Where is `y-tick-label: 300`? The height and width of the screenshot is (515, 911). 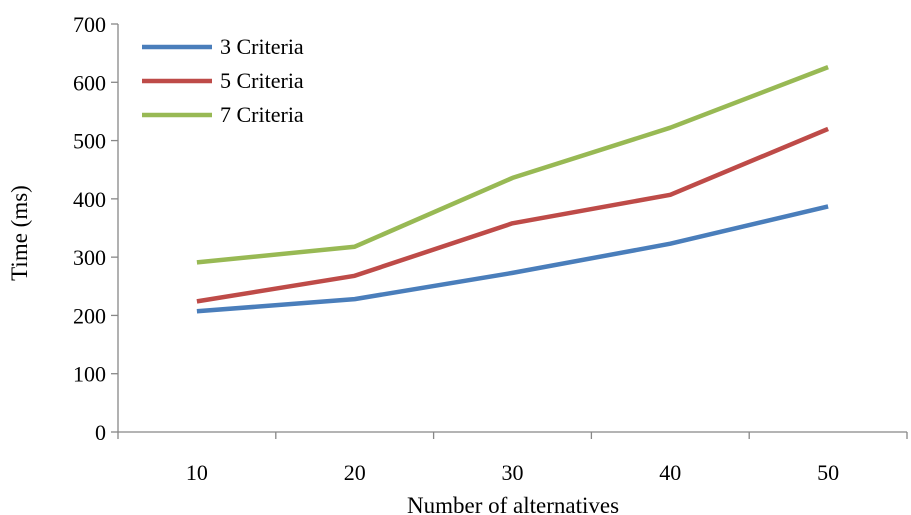 y-tick-label: 300 is located at coordinates (89, 257).